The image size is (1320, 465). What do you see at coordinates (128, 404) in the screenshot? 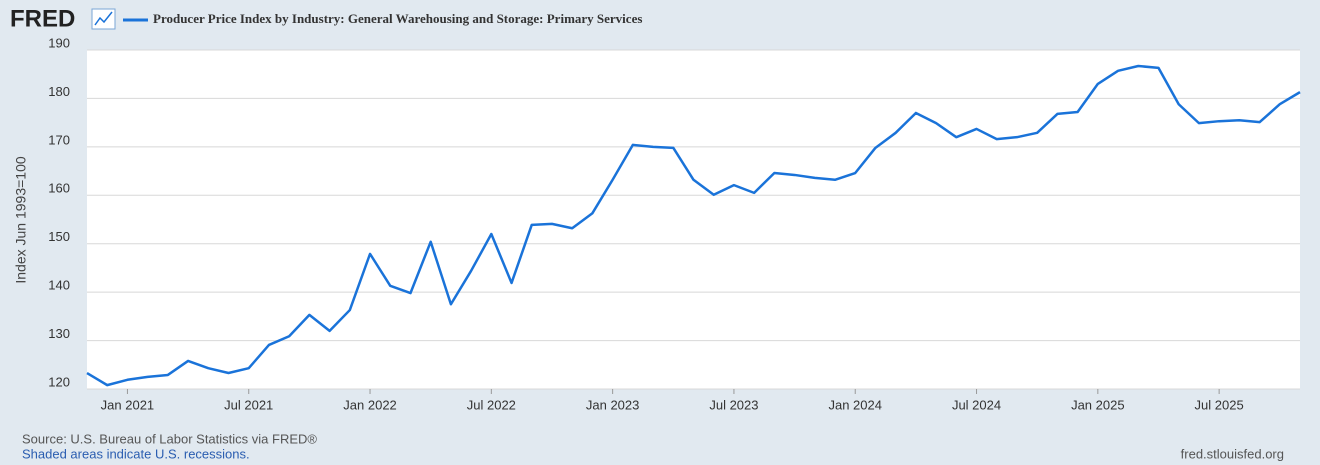
I see `x-tick-label: Jan 2021` at bounding box center [128, 404].